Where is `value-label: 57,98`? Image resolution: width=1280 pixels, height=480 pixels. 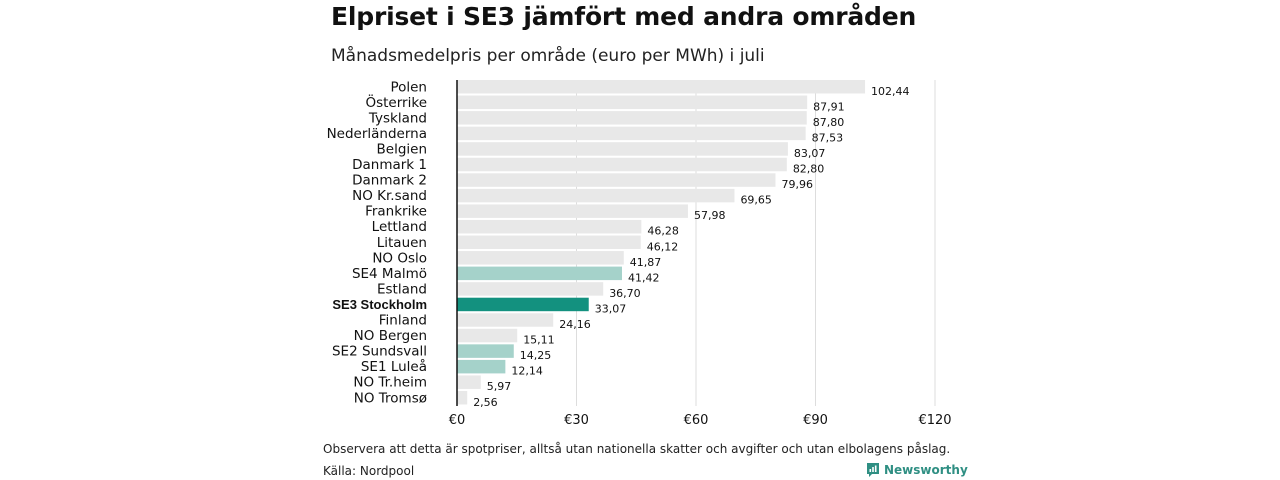
value-label: 57,98 is located at coordinates (710, 215).